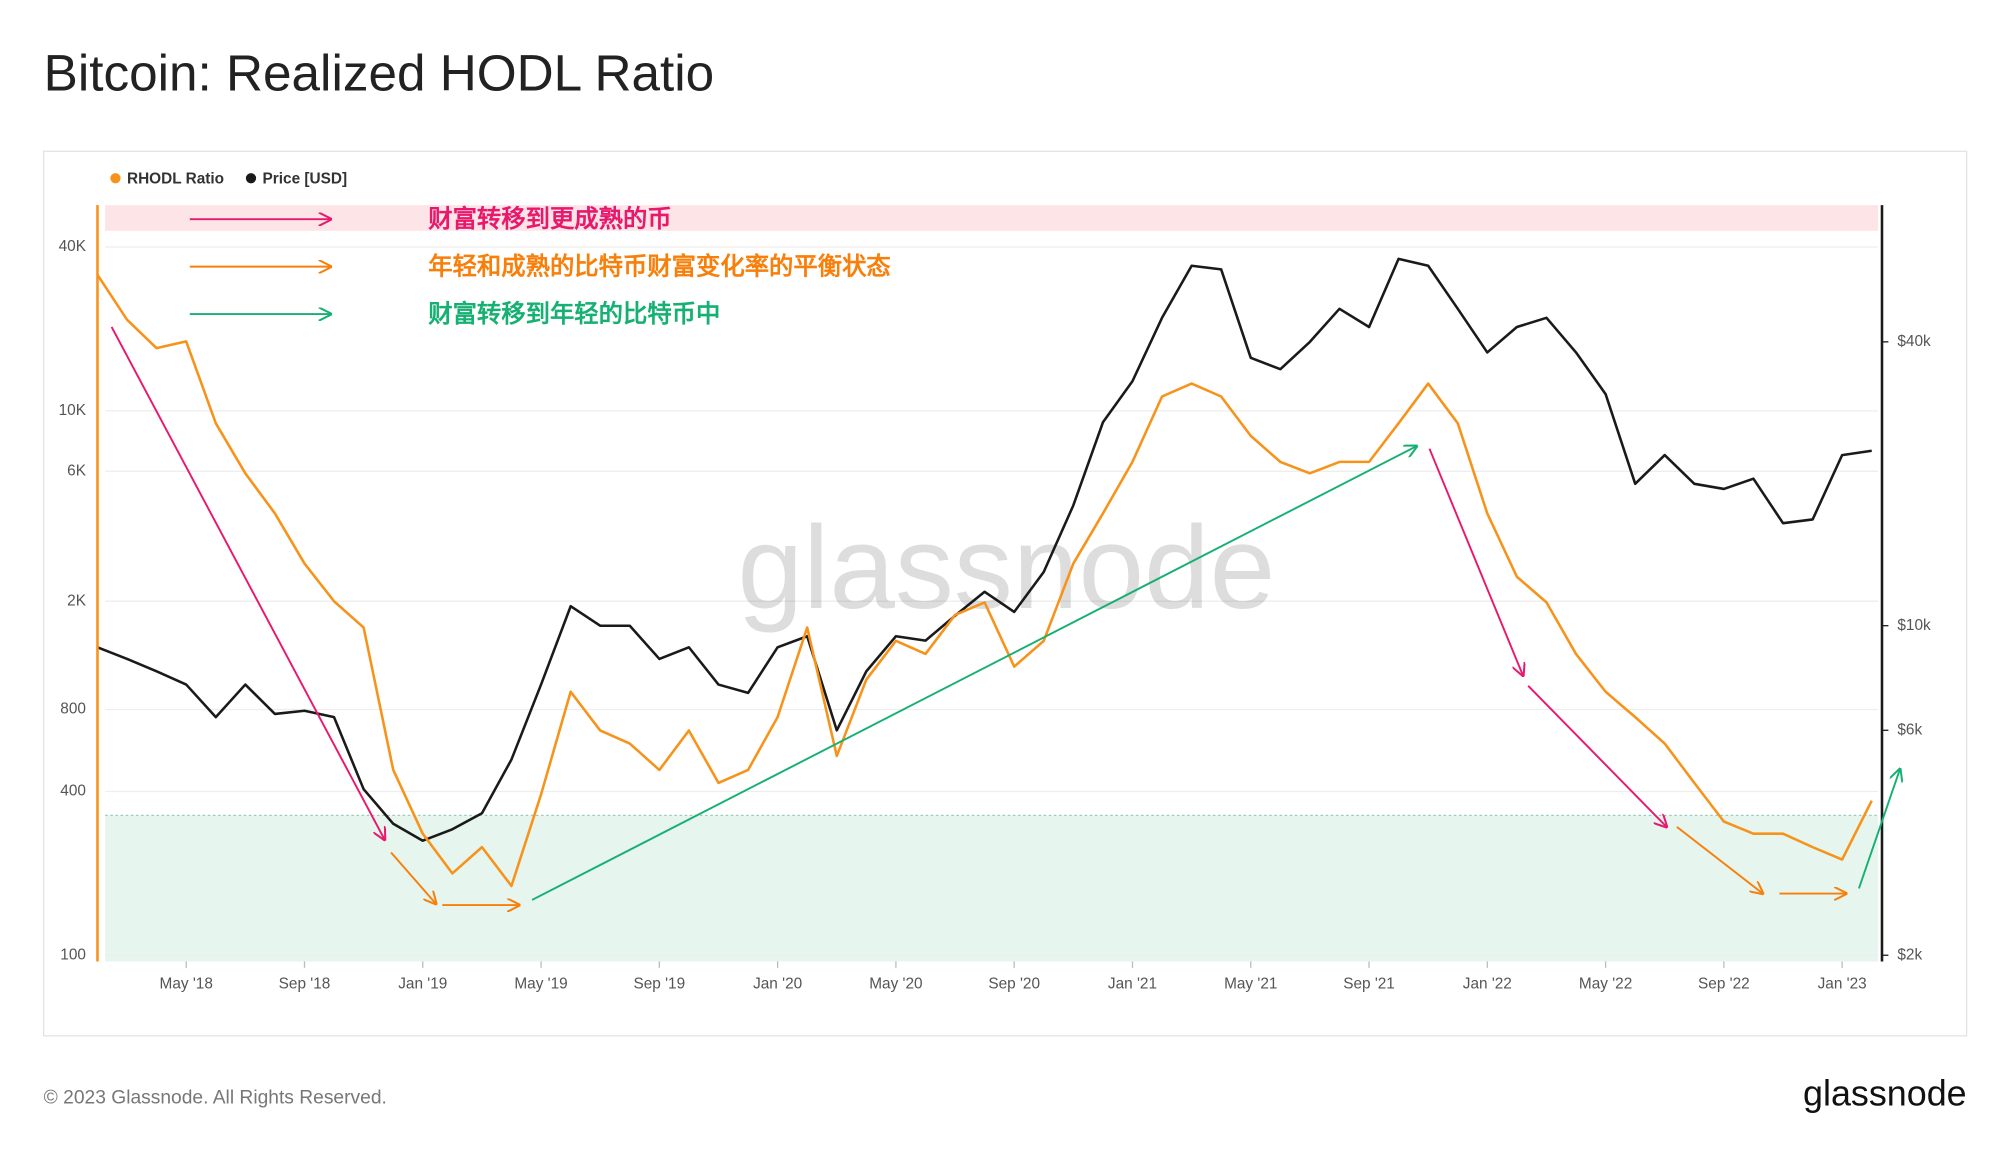 This screenshot has height=1153, width=2000. Describe the element at coordinates (895, 984) in the screenshot. I see `x-tick-label: May '20` at that location.